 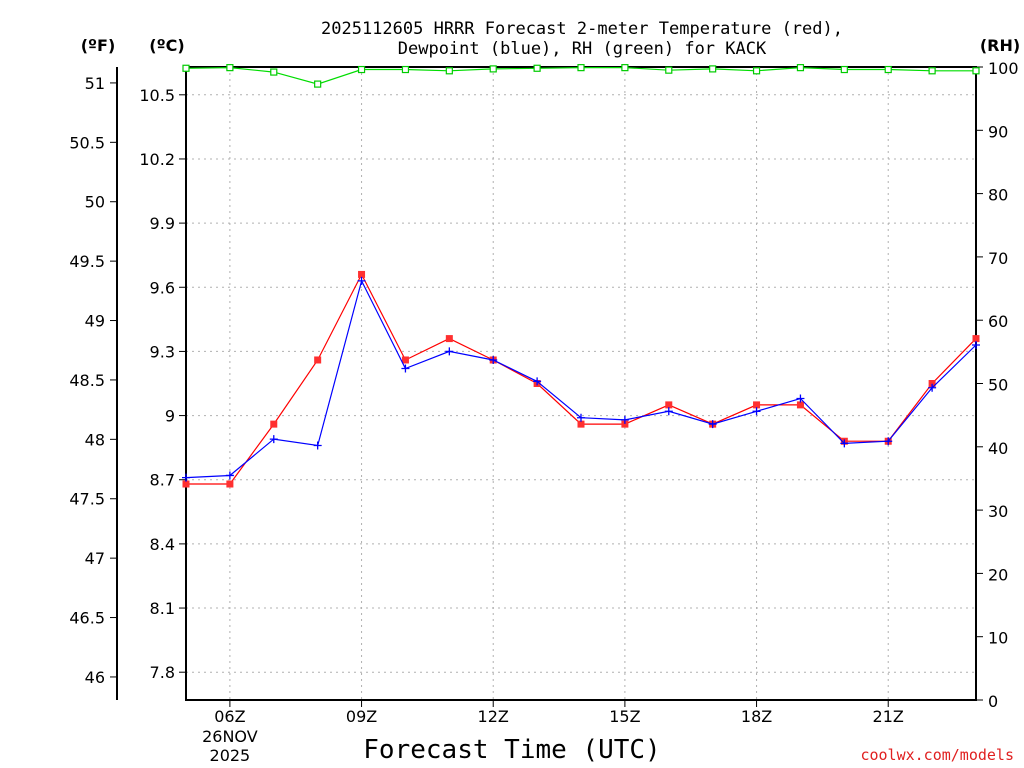 I want to click on celsius-tick-label: 8.7, so click(x=162, y=480).